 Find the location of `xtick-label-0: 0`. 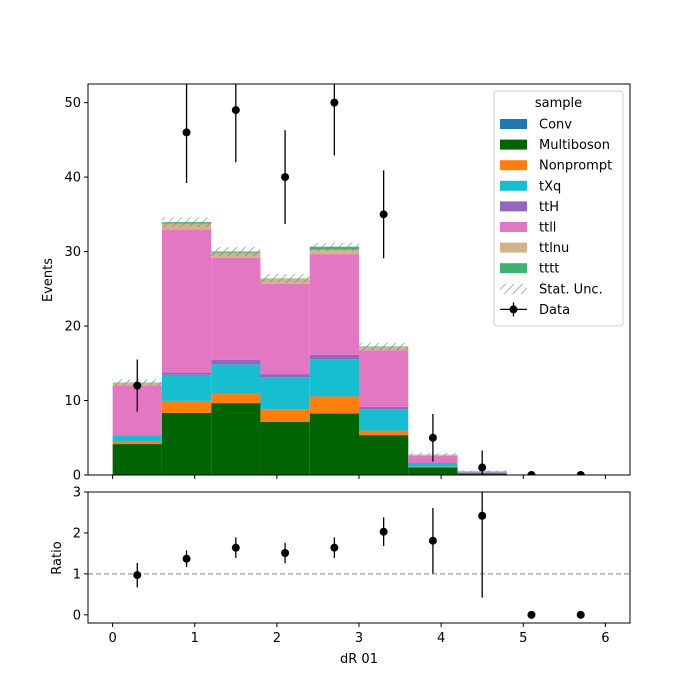

xtick-label-0: 0 is located at coordinates (112, 638).